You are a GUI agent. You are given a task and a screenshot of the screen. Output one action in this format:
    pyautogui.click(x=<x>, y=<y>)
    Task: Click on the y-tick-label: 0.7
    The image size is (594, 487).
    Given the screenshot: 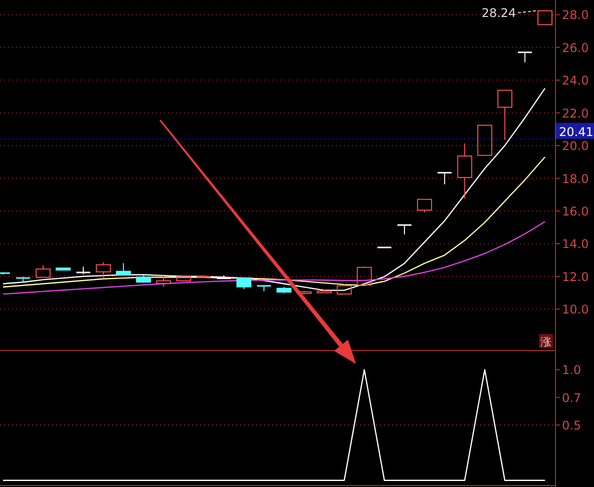 What is the action you would take?
    pyautogui.click(x=572, y=397)
    